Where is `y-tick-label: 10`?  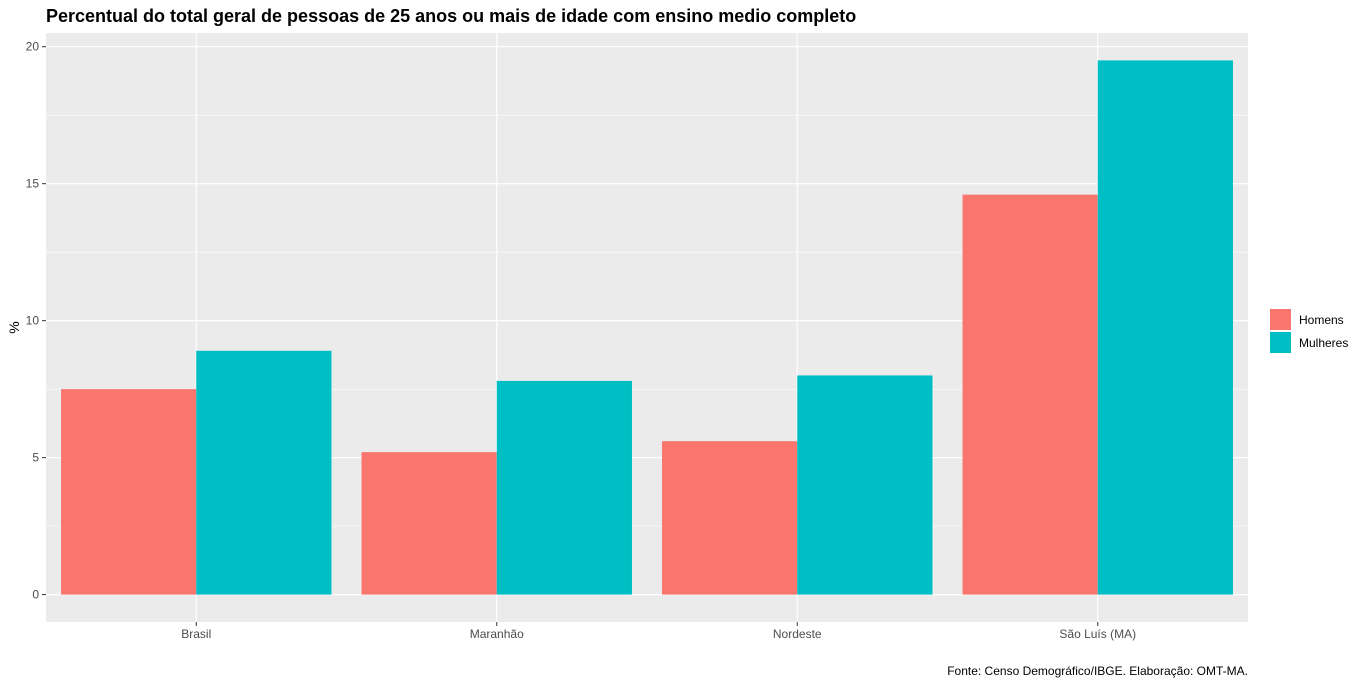
y-tick-label: 10 is located at coordinates (33, 321).